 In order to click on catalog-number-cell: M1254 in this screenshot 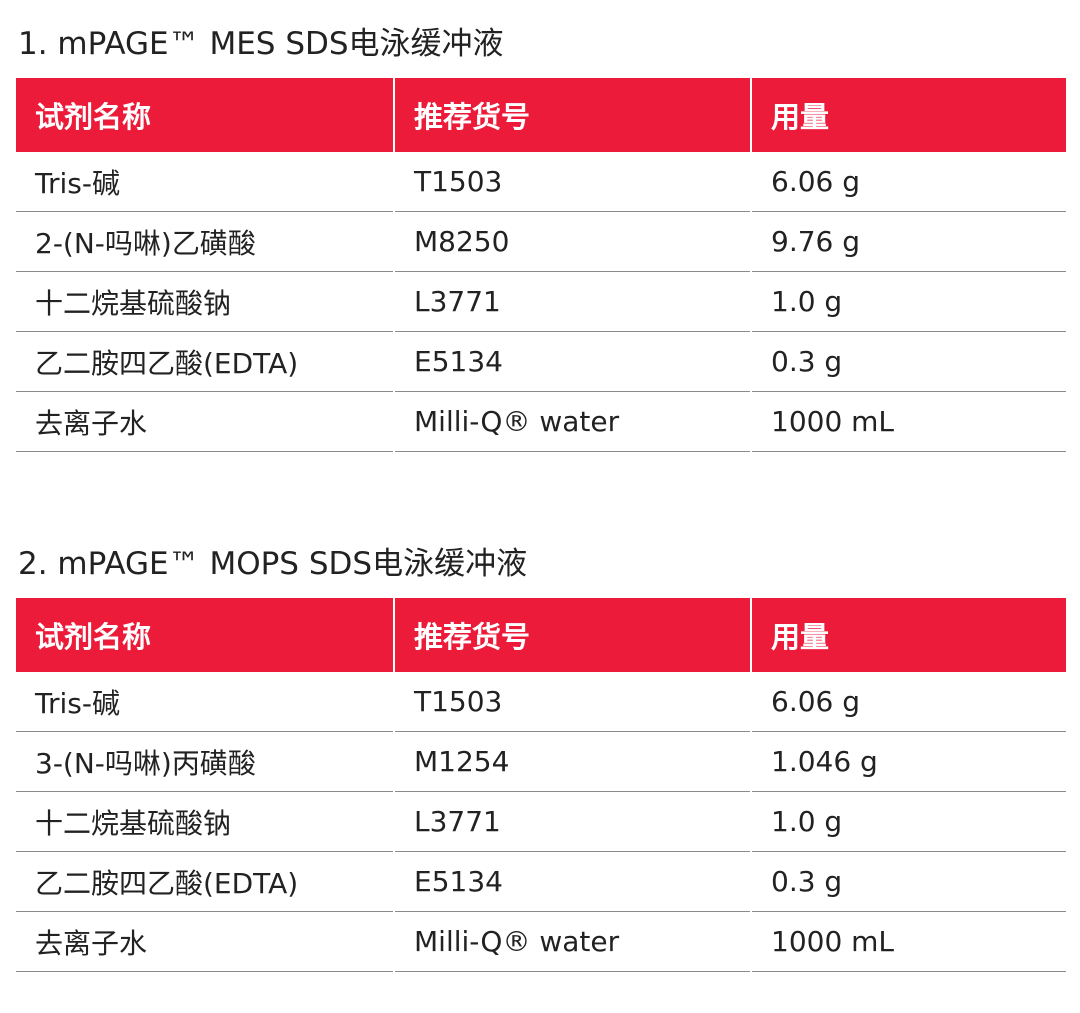, I will do `click(572, 761)`.